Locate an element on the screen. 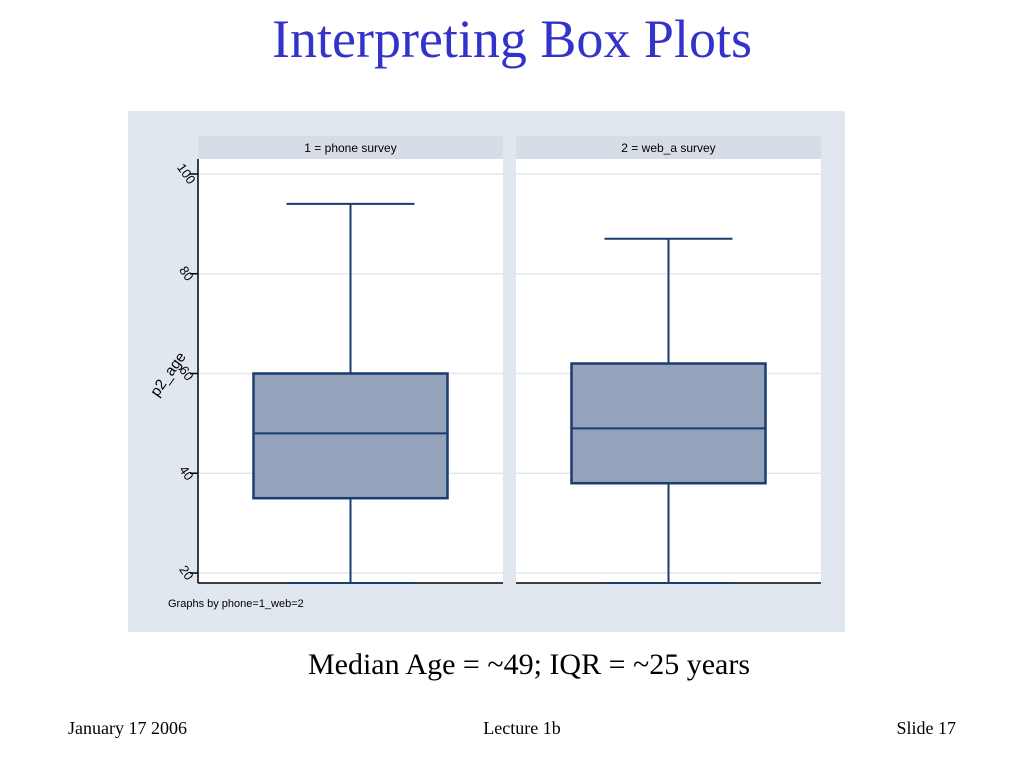 This screenshot has height=768, width=1024. footer-lecture: Lecture 1b is located at coordinates (522, 728).